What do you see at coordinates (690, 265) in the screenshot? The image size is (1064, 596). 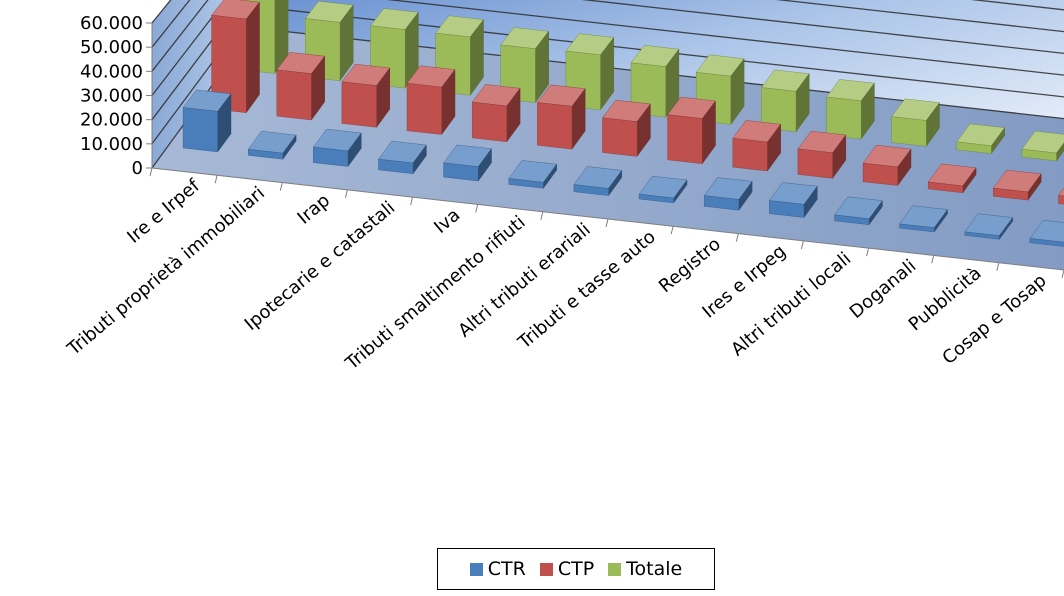 I see `x-tick-label: Registro` at bounding box center [690, 265].